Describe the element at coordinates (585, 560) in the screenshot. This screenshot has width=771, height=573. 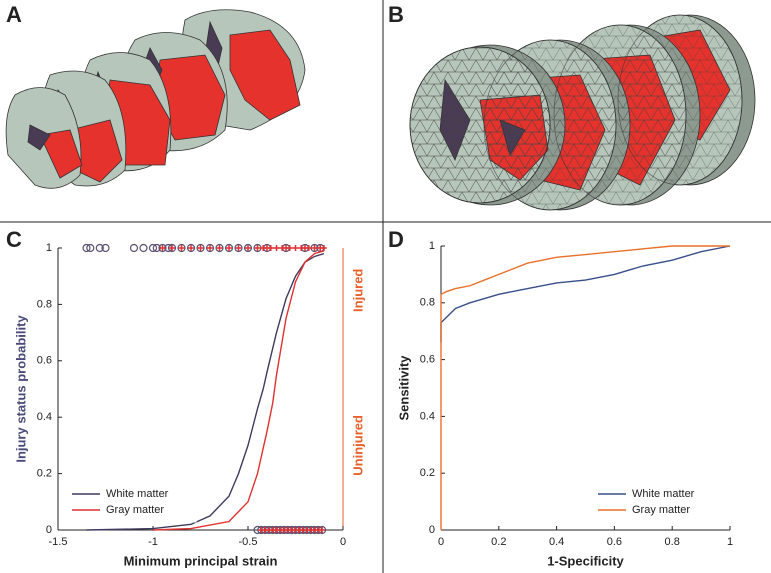
I see `x-axis-label: 1-Specificity` at that location.